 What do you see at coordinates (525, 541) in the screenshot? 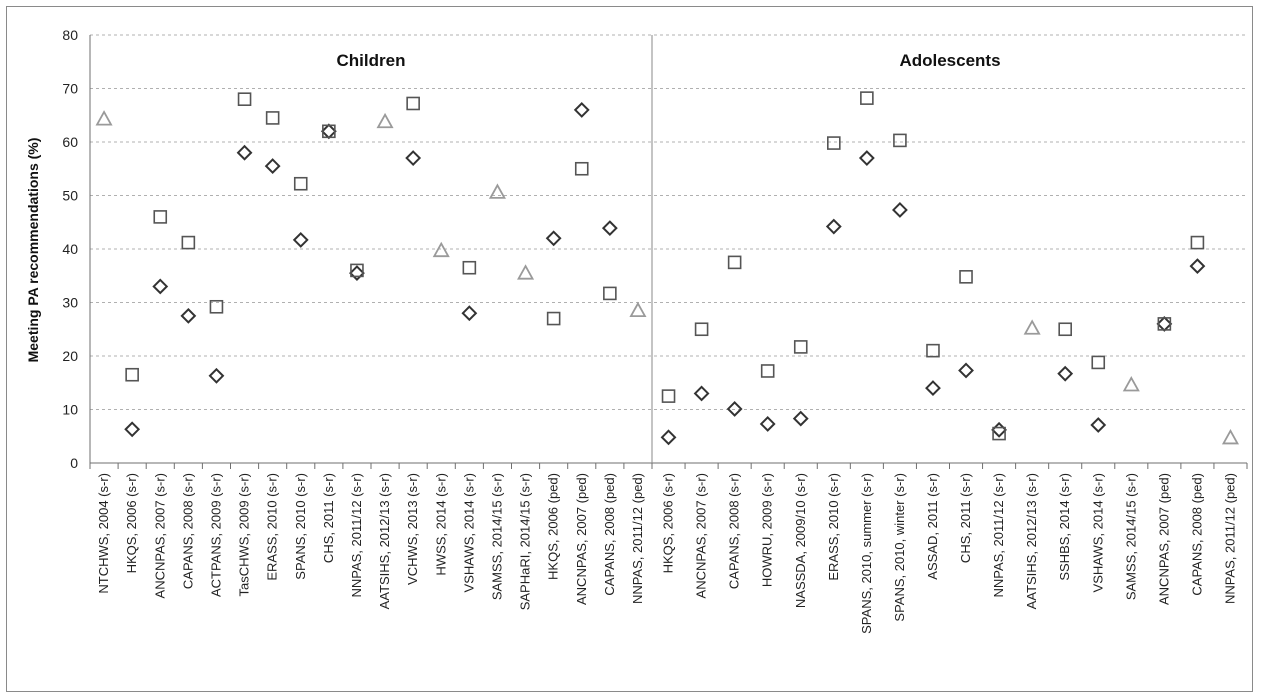
I see `x-category-label: SAPHaRI, 2014/15 (s-r)` at bounding box center [525, 541].